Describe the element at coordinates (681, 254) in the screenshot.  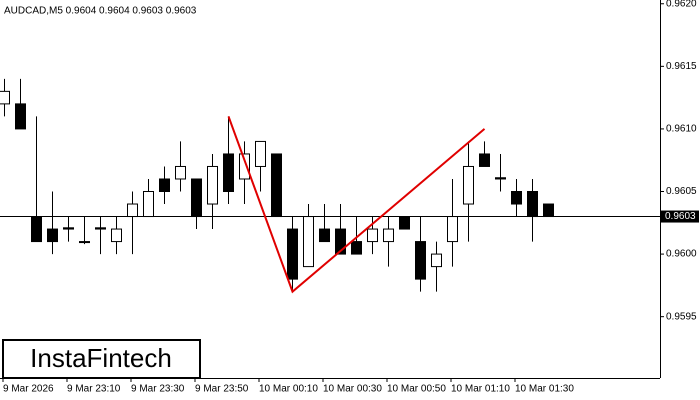
I see `y-tick-label: 0.9600` at that location.